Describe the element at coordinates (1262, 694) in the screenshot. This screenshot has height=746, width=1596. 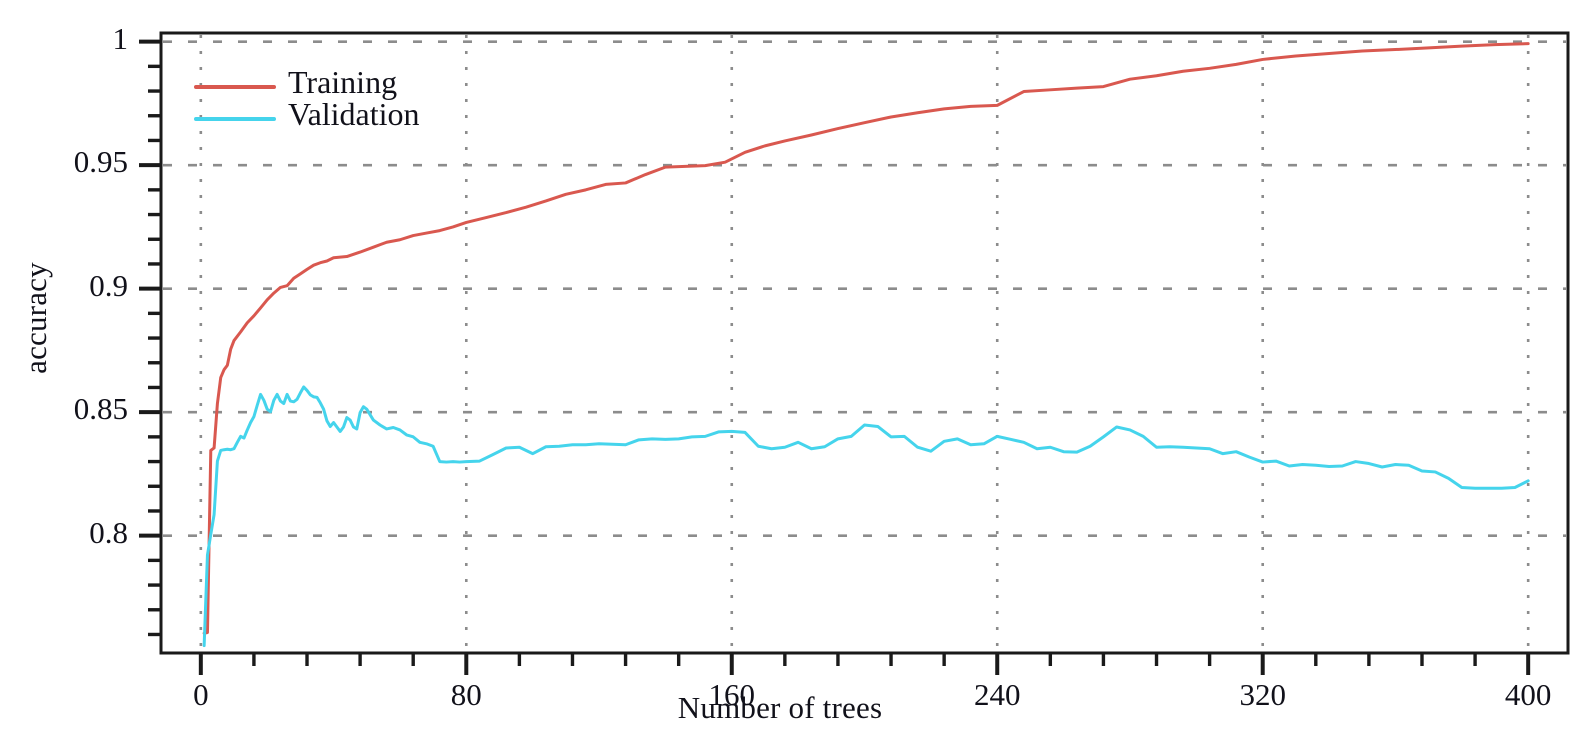
I see `x-tick-label: 320` at that location.